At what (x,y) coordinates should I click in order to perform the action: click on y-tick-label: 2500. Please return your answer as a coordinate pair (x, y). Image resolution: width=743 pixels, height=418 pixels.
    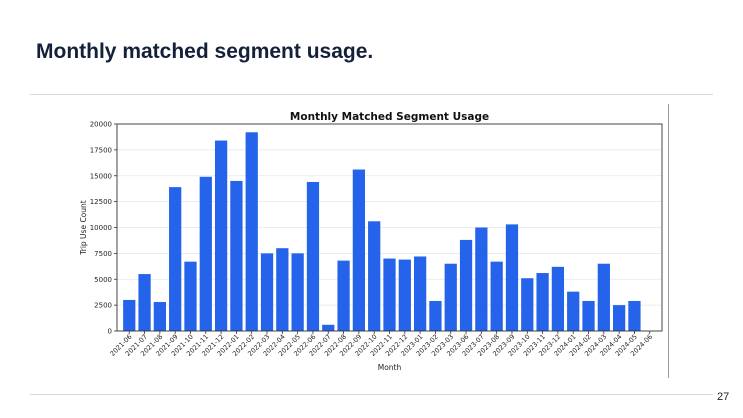
    Looking at the image, I should click on (103, 306).